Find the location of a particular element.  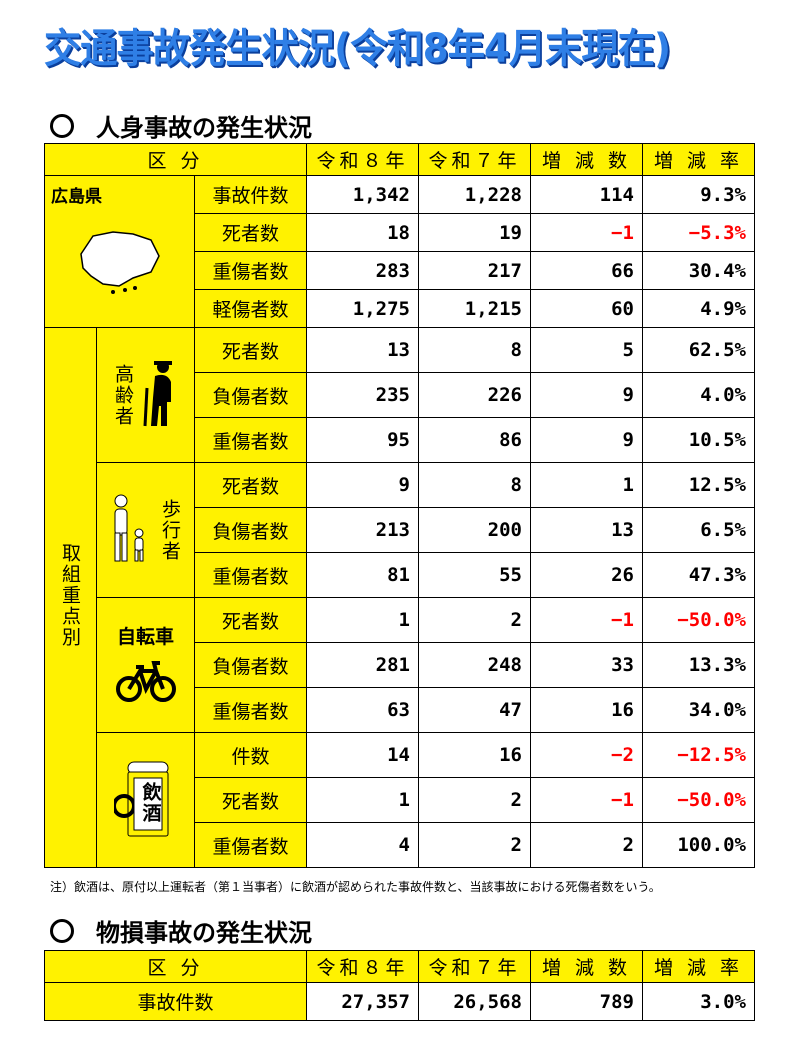

header-diff: 増 減 数 is located at coordinates (586, 159).